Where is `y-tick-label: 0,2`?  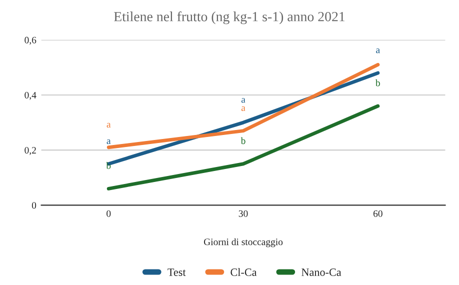 y-tick-label: 0,2 is located at coordinates (30, 151).